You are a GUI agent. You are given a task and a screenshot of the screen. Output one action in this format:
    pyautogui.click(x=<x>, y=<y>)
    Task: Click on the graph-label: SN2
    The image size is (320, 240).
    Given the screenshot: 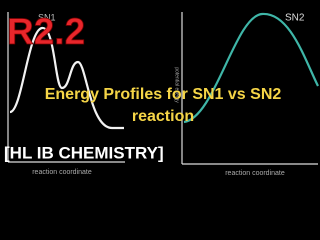 What is the action you would take?
    pyautogui.click(x=295, y=18)
    